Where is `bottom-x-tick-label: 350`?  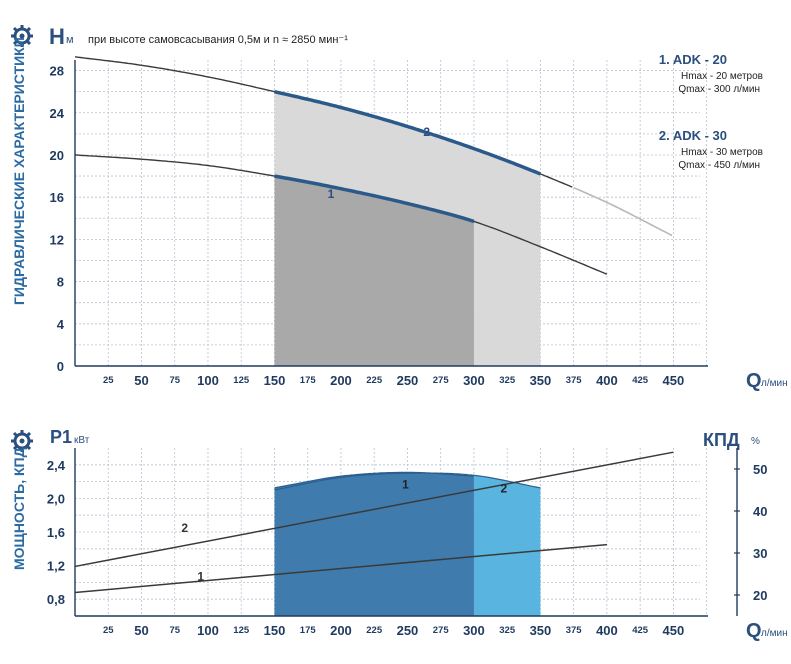
bottom-x-tick-label: 350 is located at coordinates (541, 630).